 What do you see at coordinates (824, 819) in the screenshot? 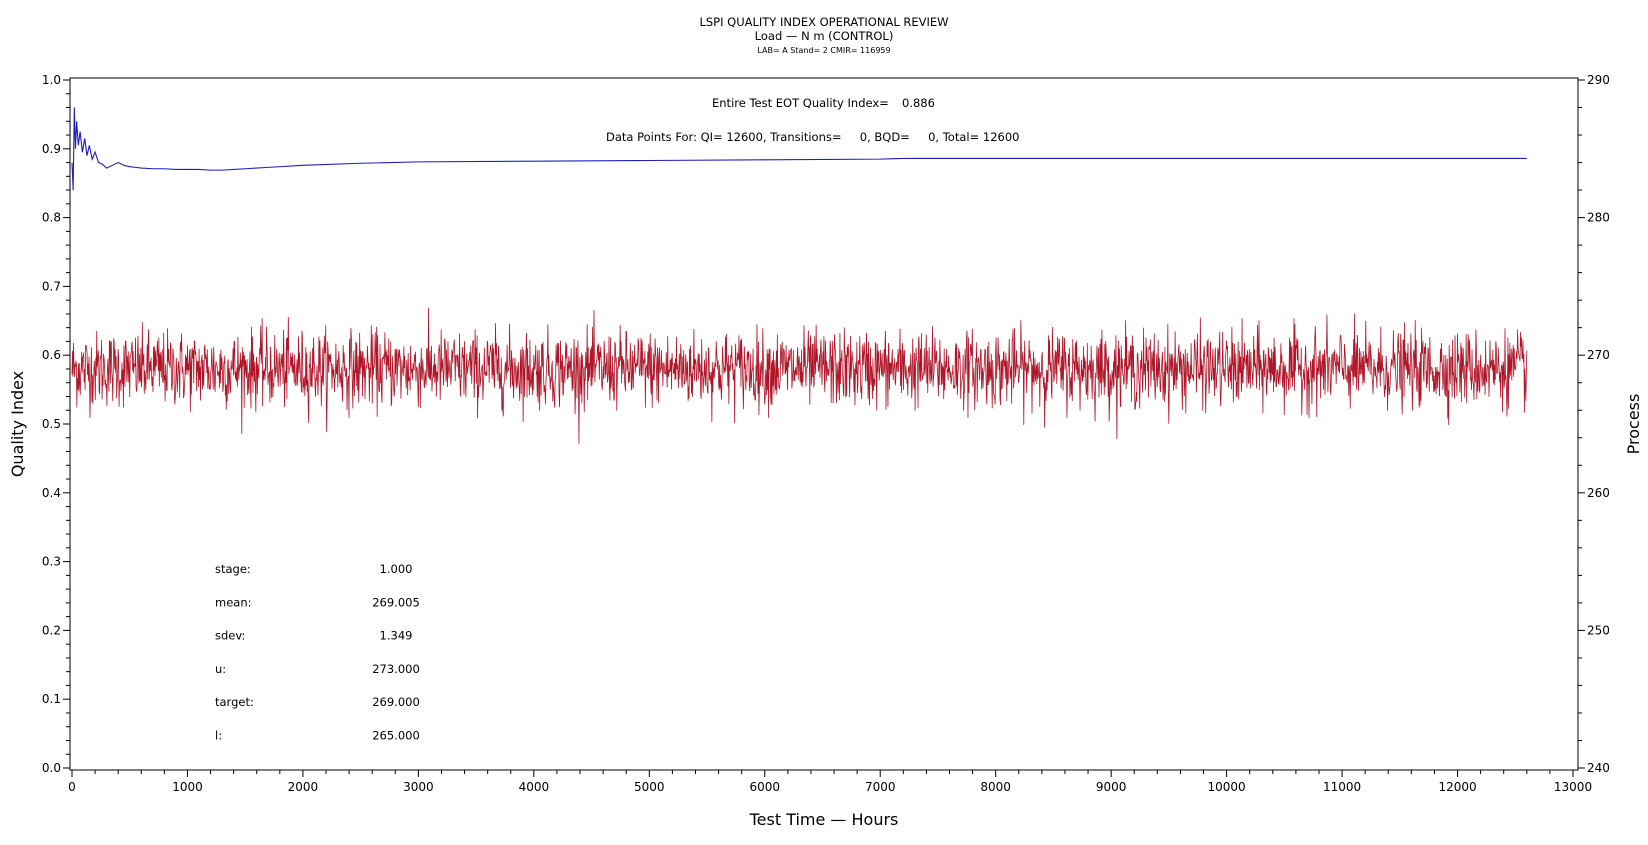
I see `x-axis-label: Test Time — Hours` at bounding box center [824, 819].